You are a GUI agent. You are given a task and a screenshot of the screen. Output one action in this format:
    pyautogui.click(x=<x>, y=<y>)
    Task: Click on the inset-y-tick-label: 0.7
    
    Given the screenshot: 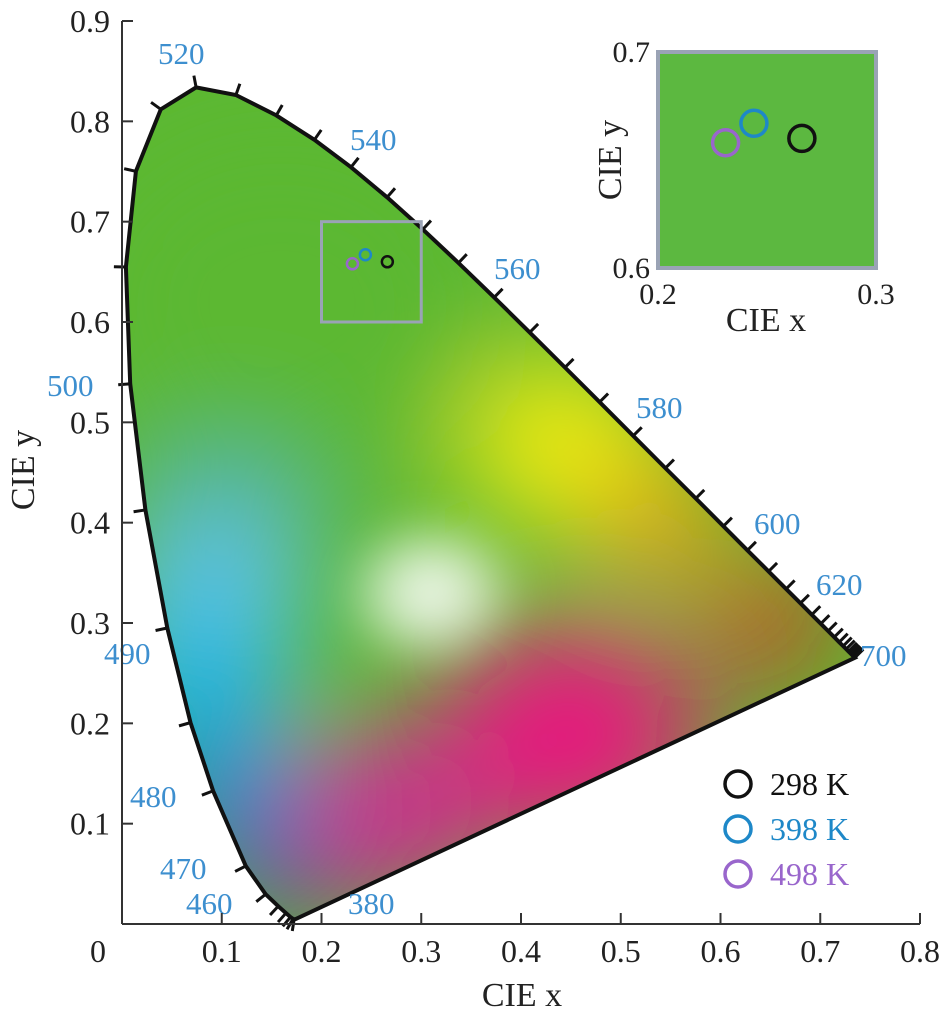 What is the action you would take?
    pyautogui.click(x=632, y=52)
    